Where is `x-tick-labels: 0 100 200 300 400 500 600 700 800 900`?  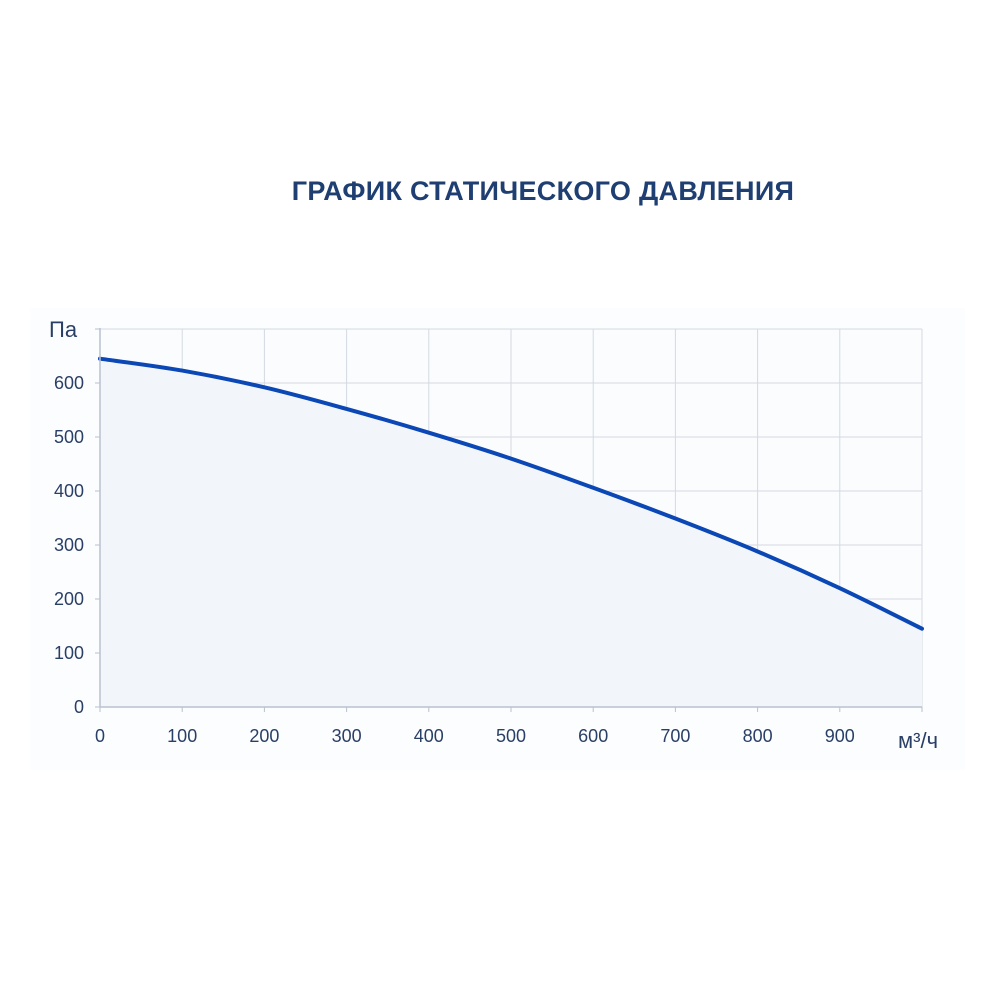 x-tick-labels: 0 100 200 300 400 500 600 700 800 900 is located at coordinates (475, 736).